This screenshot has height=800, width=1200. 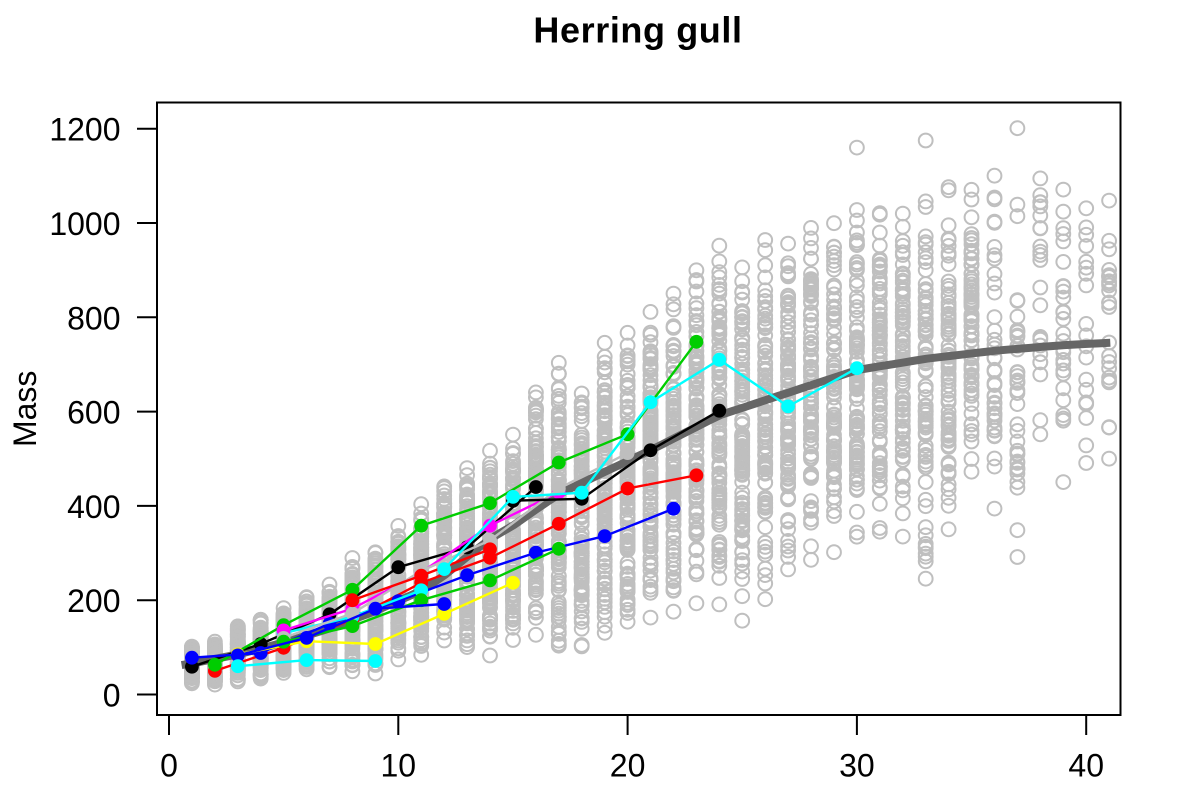 I want to click on svg-text: 10, so click(x=399, y=766).